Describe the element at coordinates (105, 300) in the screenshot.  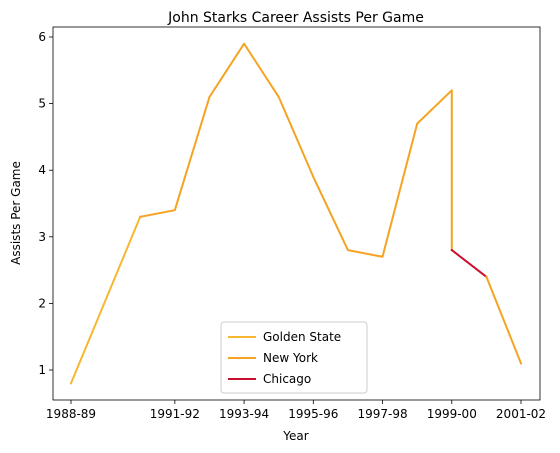
I see `series-line-golden-state` at that location.